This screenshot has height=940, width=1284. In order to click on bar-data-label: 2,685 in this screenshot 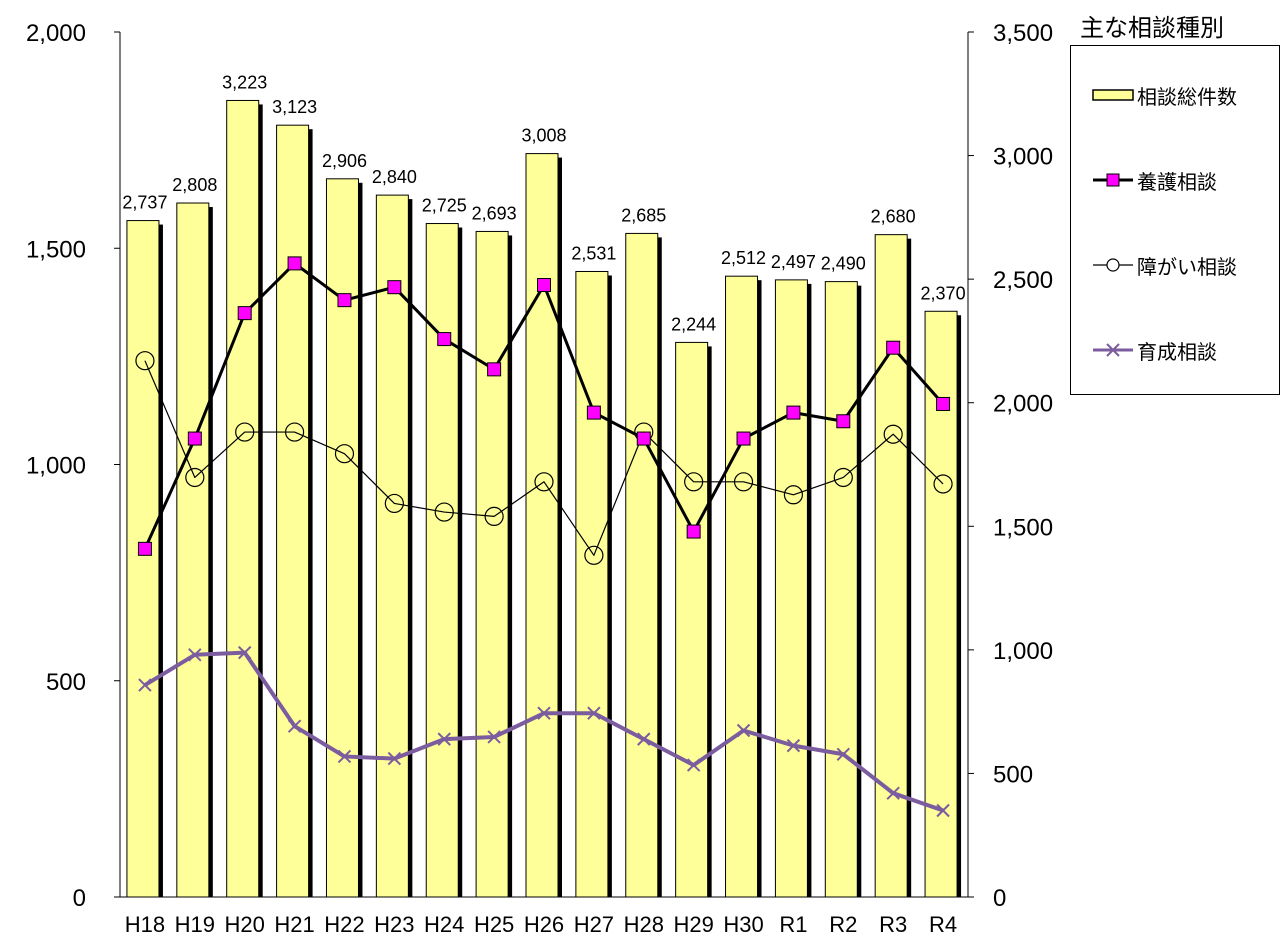, I will do `click(643, 215)`.